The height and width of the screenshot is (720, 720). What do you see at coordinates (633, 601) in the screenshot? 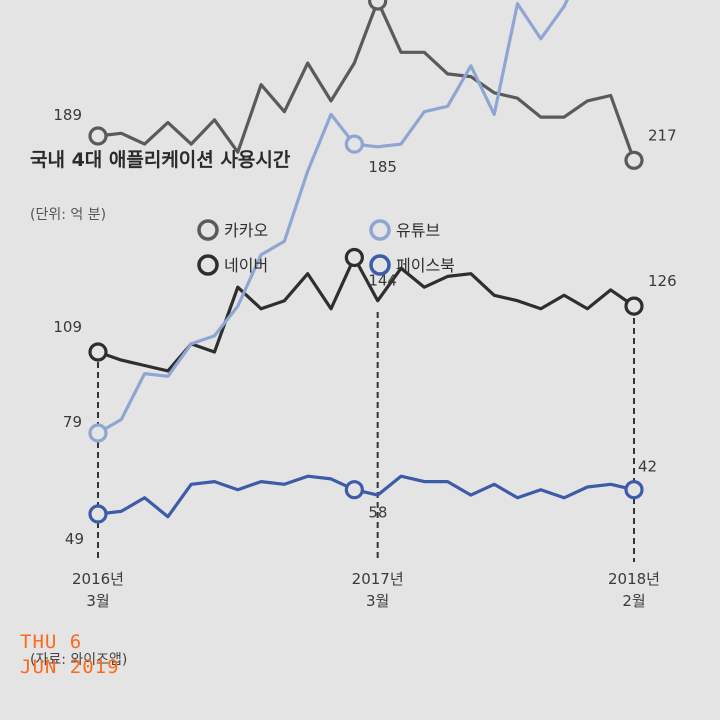
I see `x-tick-label: 2월` at bounding box center [633, 601].